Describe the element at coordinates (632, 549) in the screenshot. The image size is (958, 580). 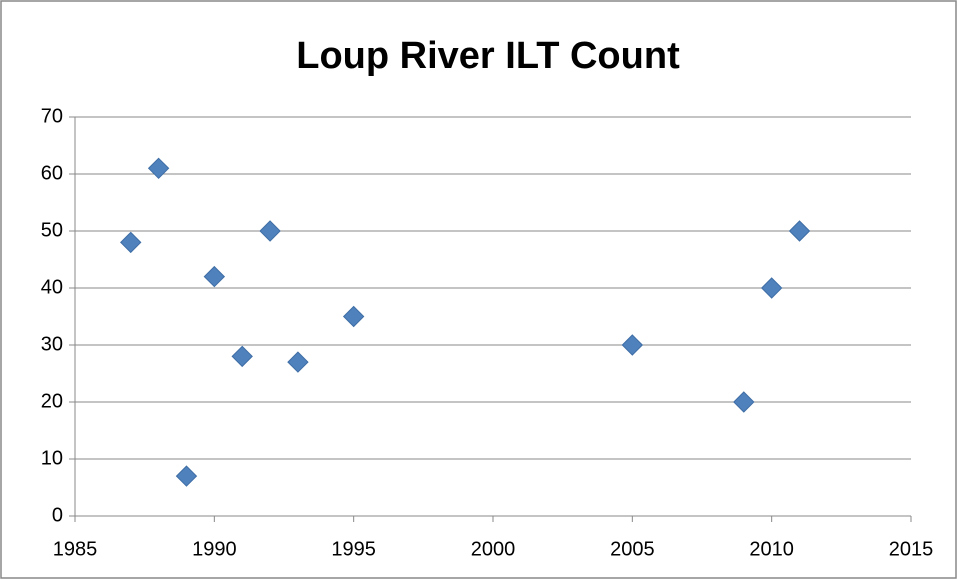
I see `x-tick-label: 2005` at that location.